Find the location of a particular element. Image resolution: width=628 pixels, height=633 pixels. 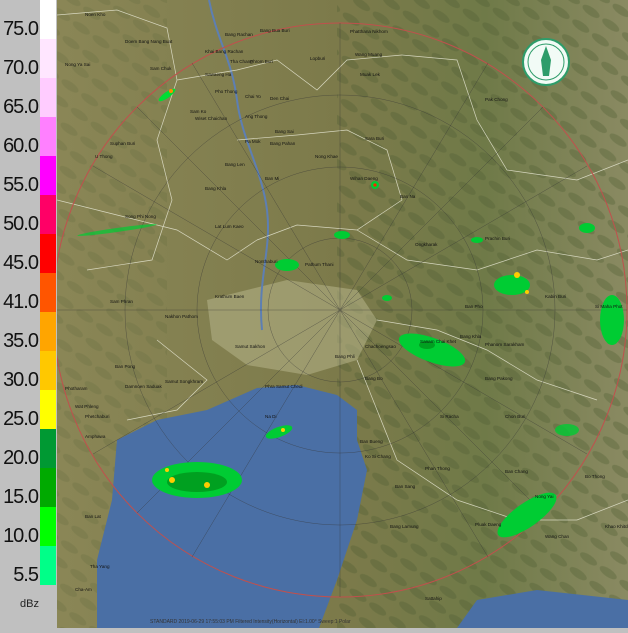

place-label: Nong Khae is located at coordinates (326, 156).